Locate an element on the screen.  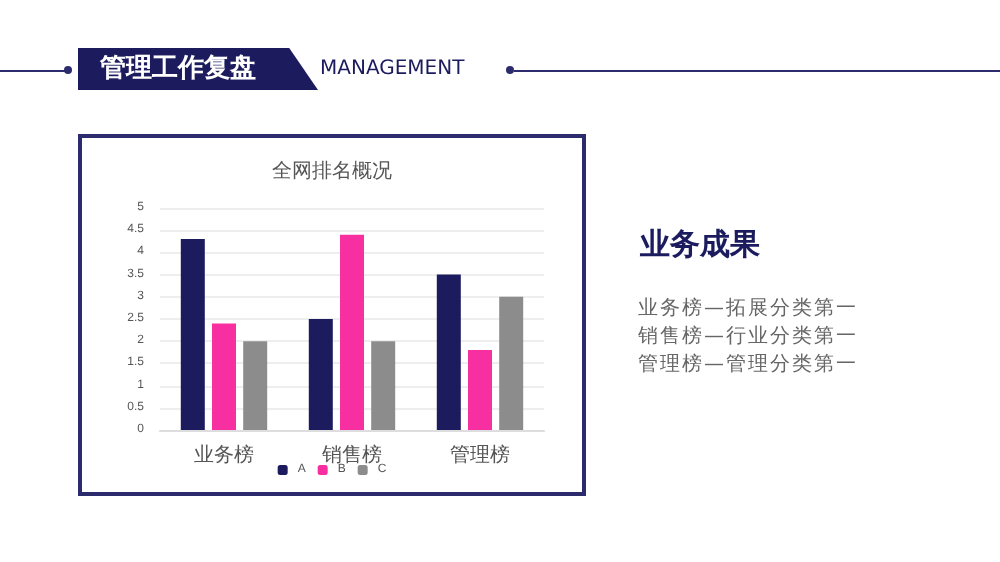
chart-title: 全网排名概况 is located at coordinates (332, 171).